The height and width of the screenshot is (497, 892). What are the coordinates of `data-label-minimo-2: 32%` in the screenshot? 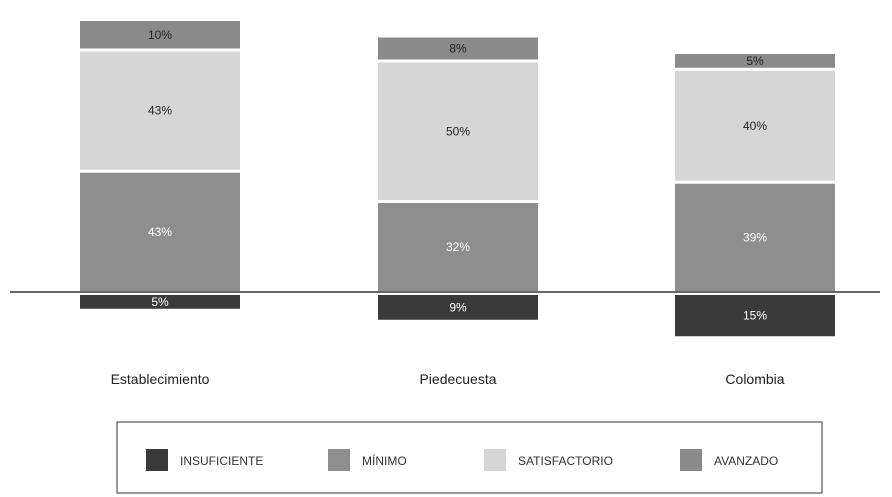 It's located at (458, 247).